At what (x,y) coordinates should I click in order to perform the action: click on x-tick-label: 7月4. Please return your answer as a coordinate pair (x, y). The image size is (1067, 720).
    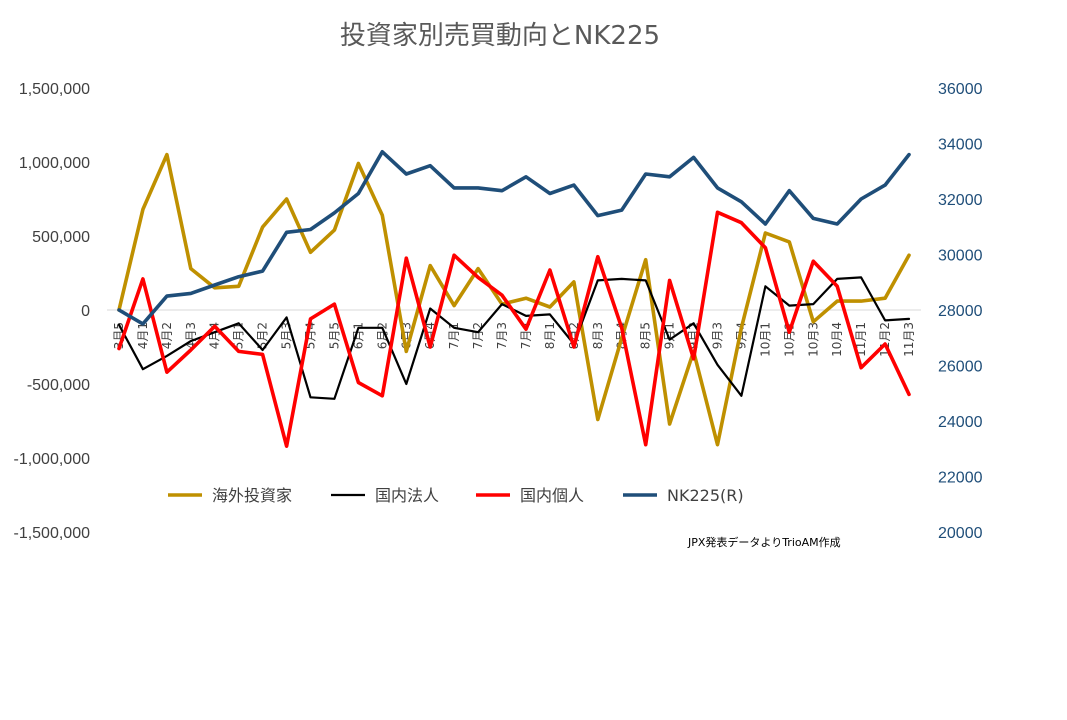
    Looking at the image, I should click on (526, 335).